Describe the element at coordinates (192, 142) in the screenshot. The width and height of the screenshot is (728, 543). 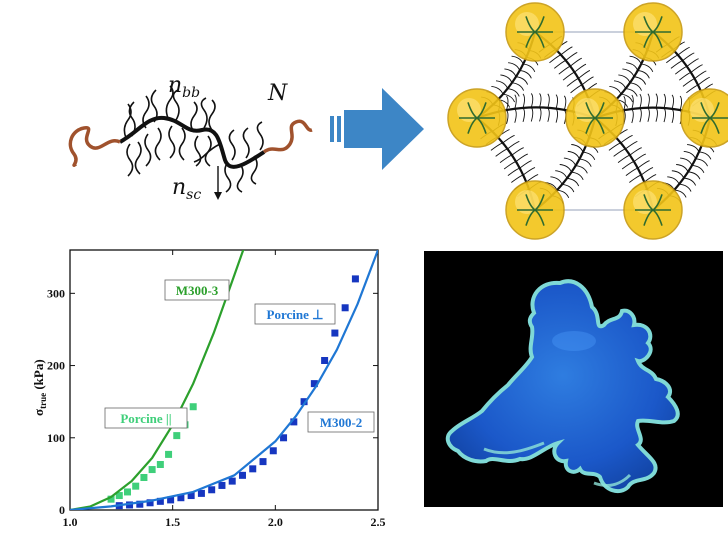
I see `backbone-chain` at that location.